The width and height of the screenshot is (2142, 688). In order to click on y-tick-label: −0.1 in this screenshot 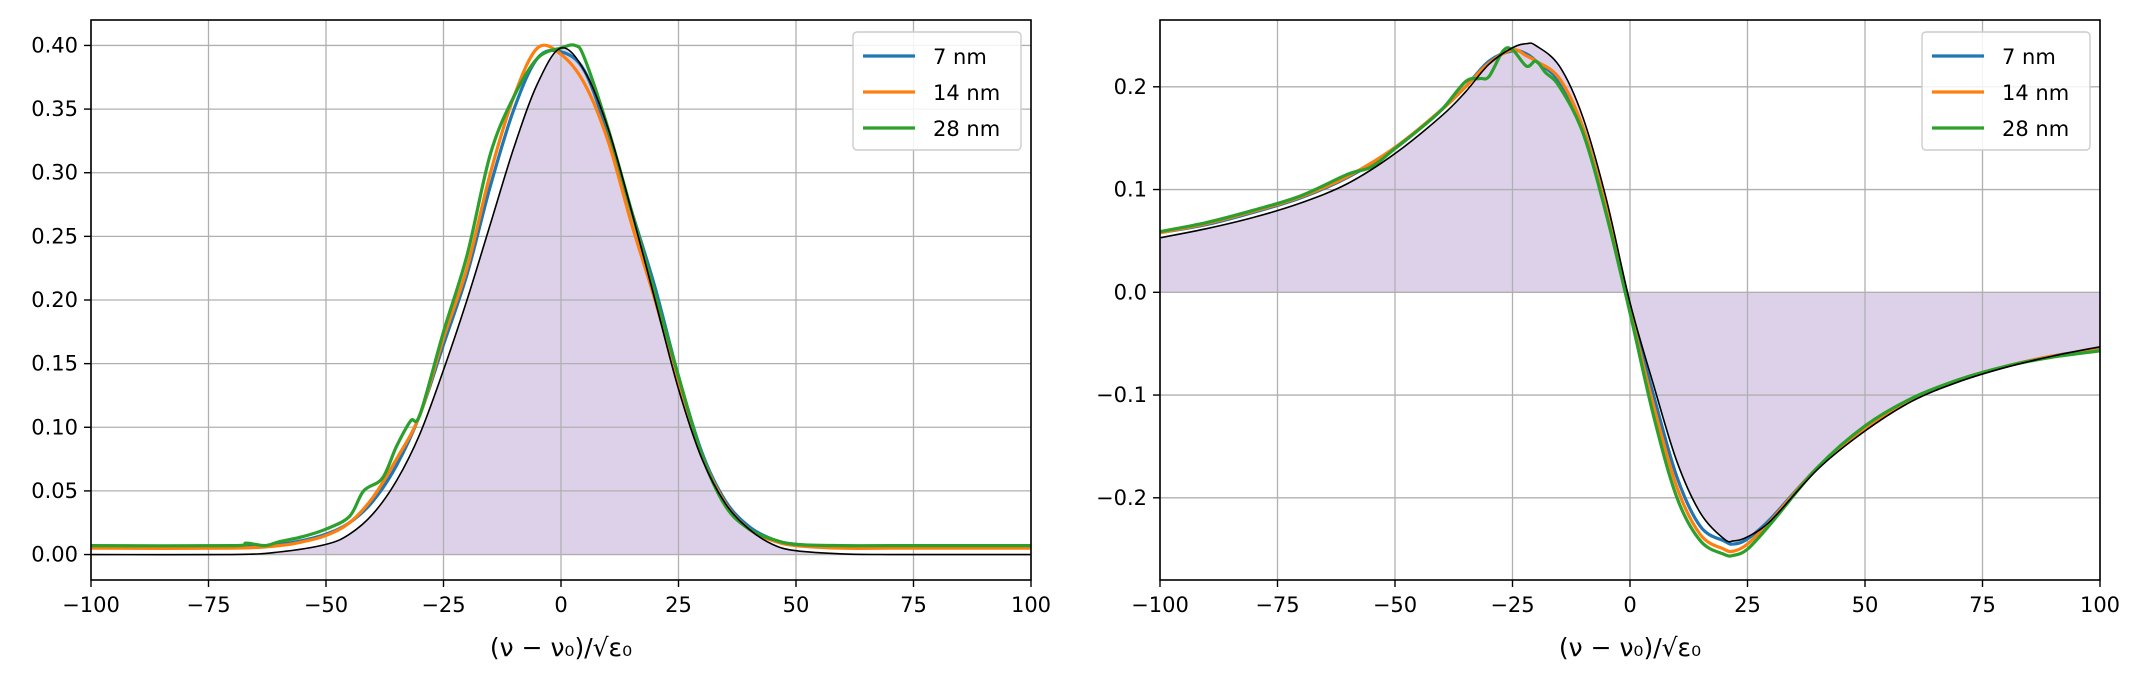, I will do `click(1121, 395)`.